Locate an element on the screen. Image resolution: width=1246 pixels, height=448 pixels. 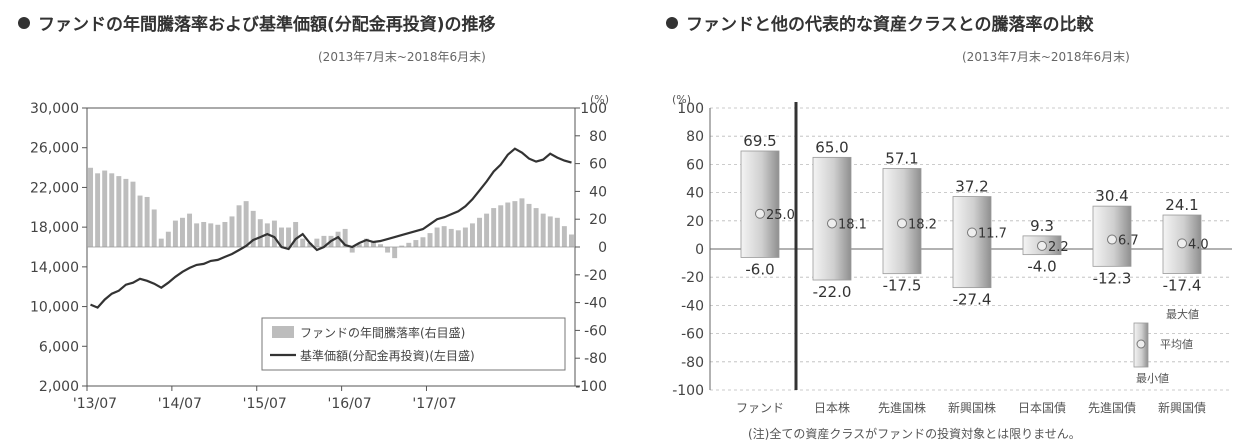
avg-value-label: 2.2 is located at coordinates (1058, 247).